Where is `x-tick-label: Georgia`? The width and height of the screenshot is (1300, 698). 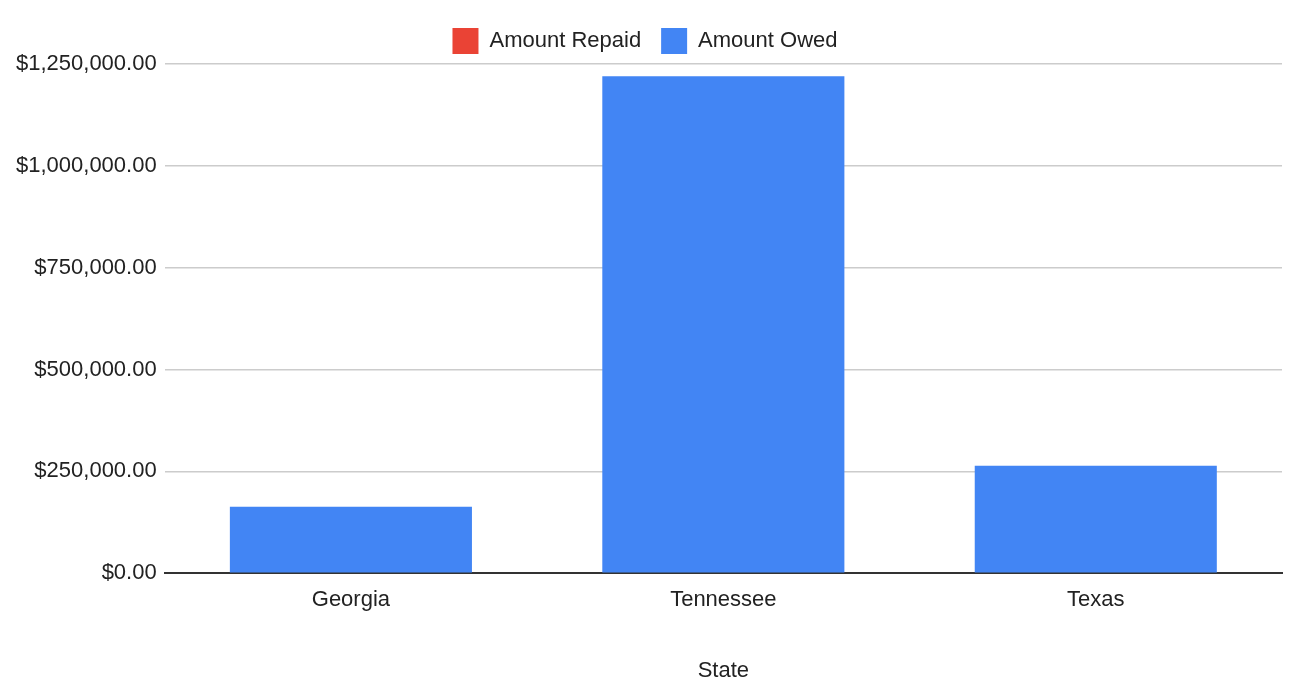
x-tick-label: Georgia is located at coordinates (351, 599).